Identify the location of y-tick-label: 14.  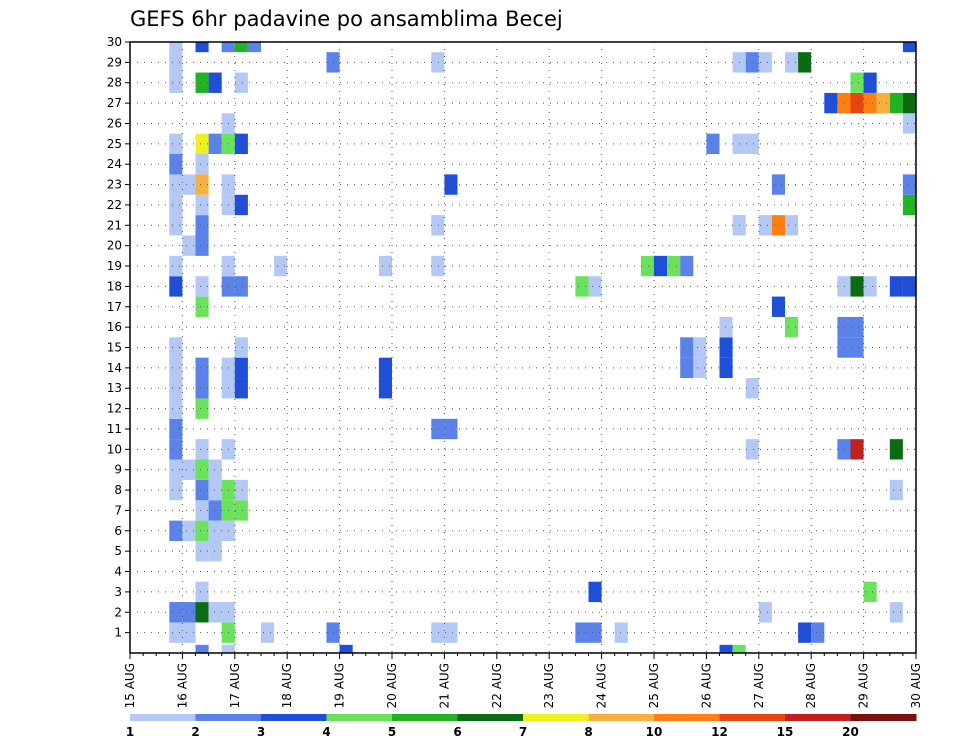
(114, 368).